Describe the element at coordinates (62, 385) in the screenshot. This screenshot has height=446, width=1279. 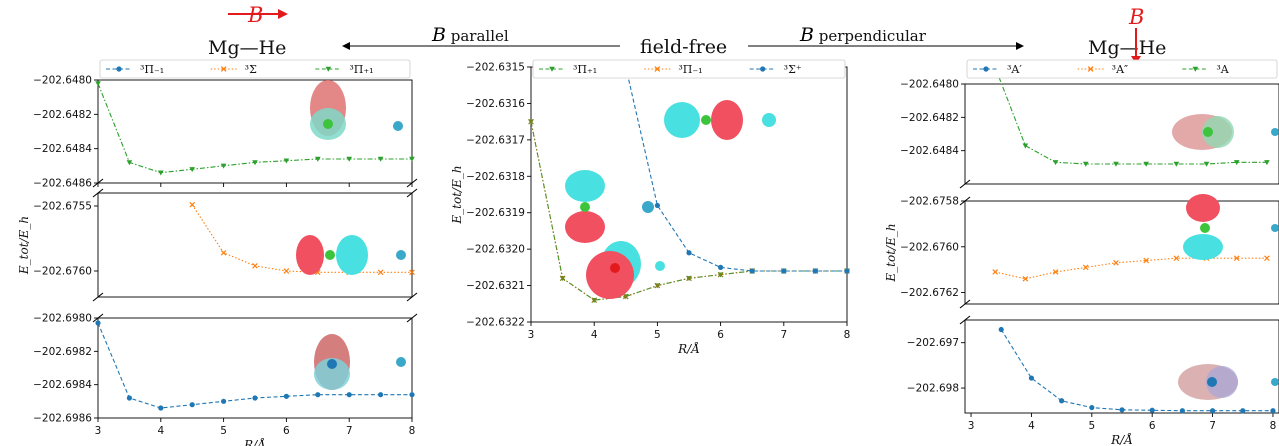
I see `y-tick-label: −202.6984` at that location.